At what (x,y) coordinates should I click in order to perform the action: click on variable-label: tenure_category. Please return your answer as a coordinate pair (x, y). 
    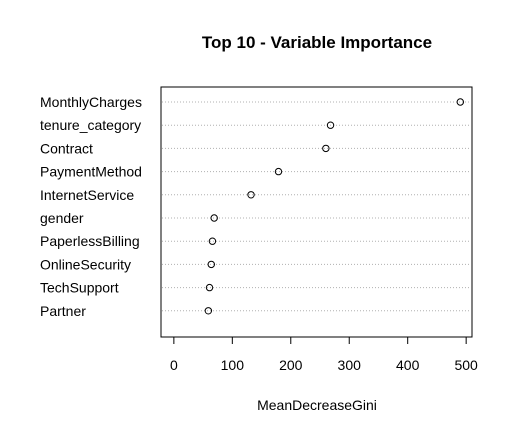
    Looking at the image, I should click on (90, 125).